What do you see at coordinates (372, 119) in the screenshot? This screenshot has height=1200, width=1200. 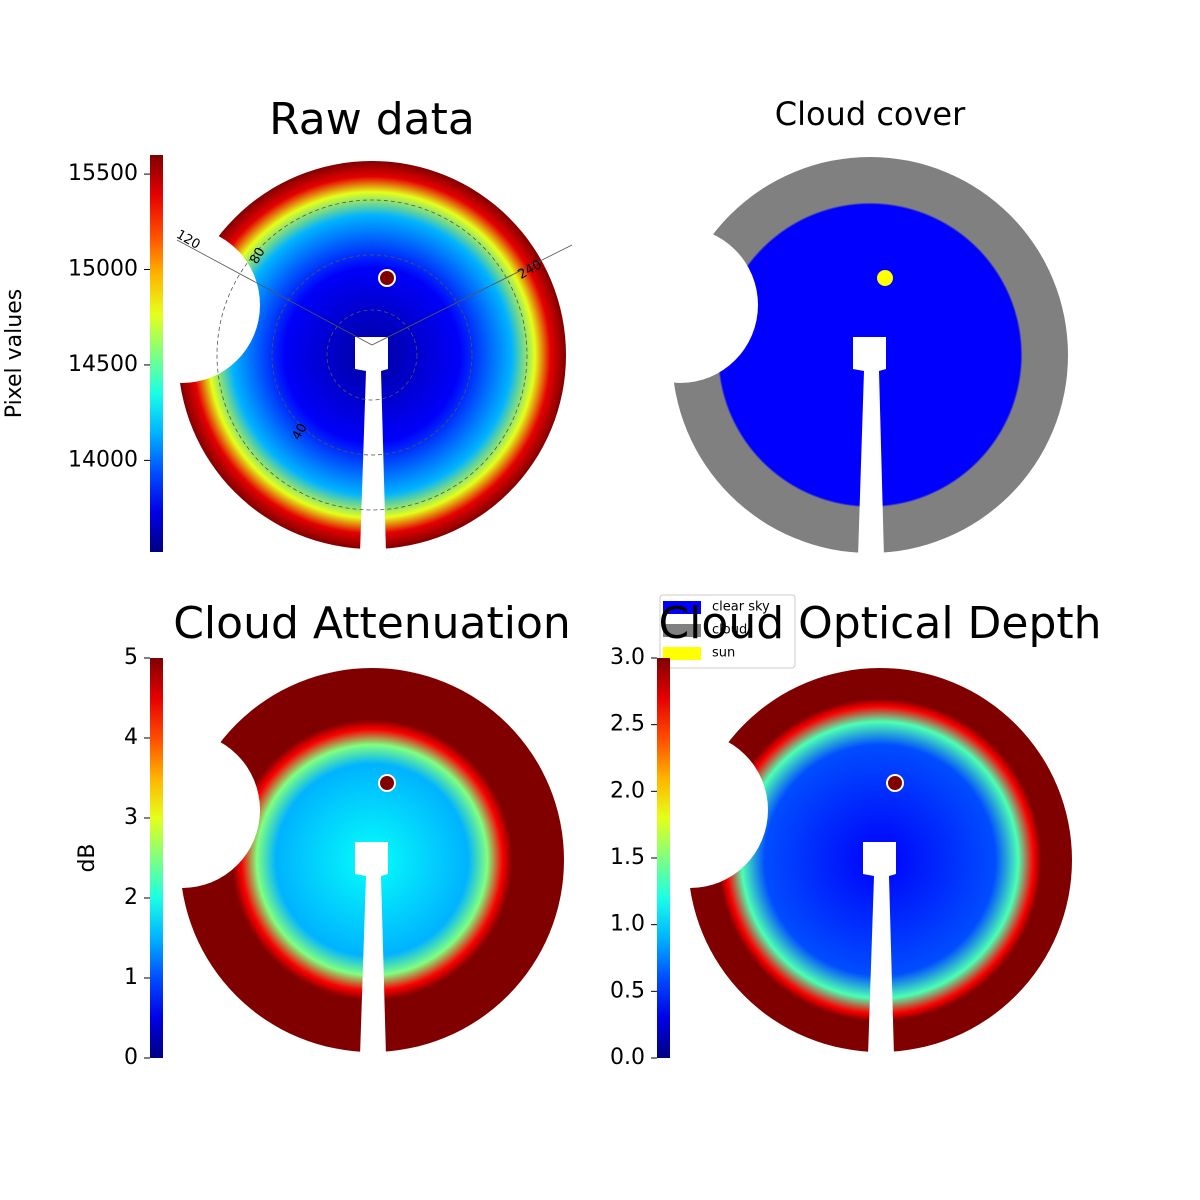 I see `panel-title: Raw data` at bounding box center [372, 119].